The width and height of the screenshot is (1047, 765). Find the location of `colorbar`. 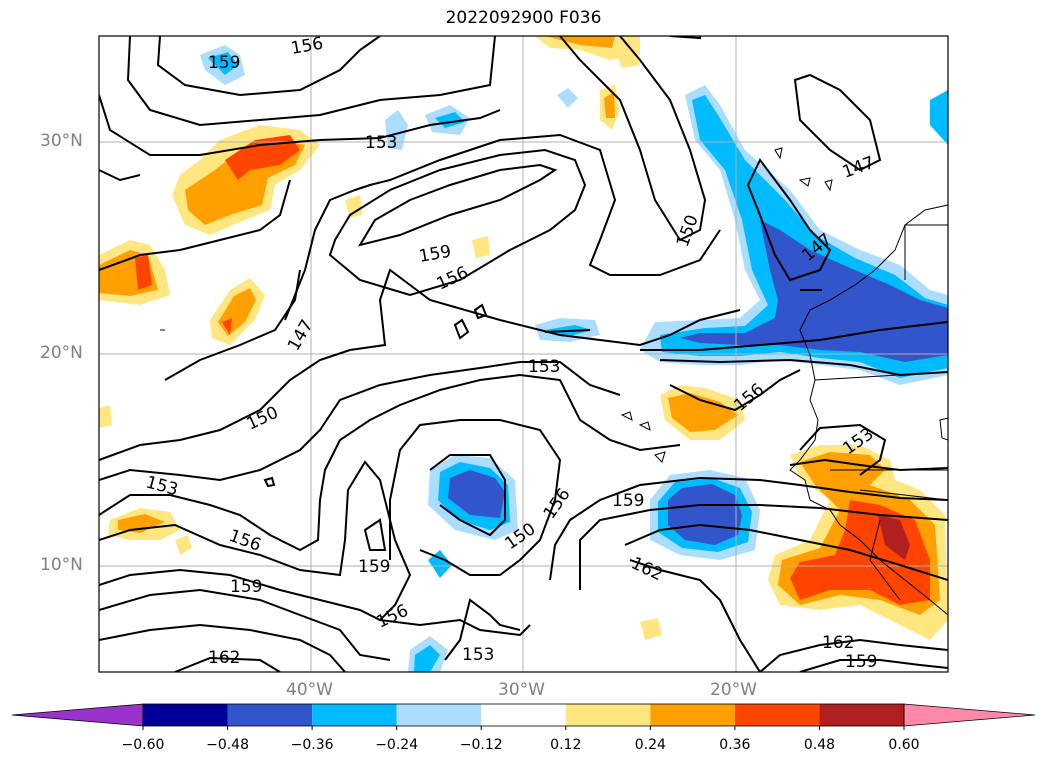

colorbar is located at coordinates (523, 716).